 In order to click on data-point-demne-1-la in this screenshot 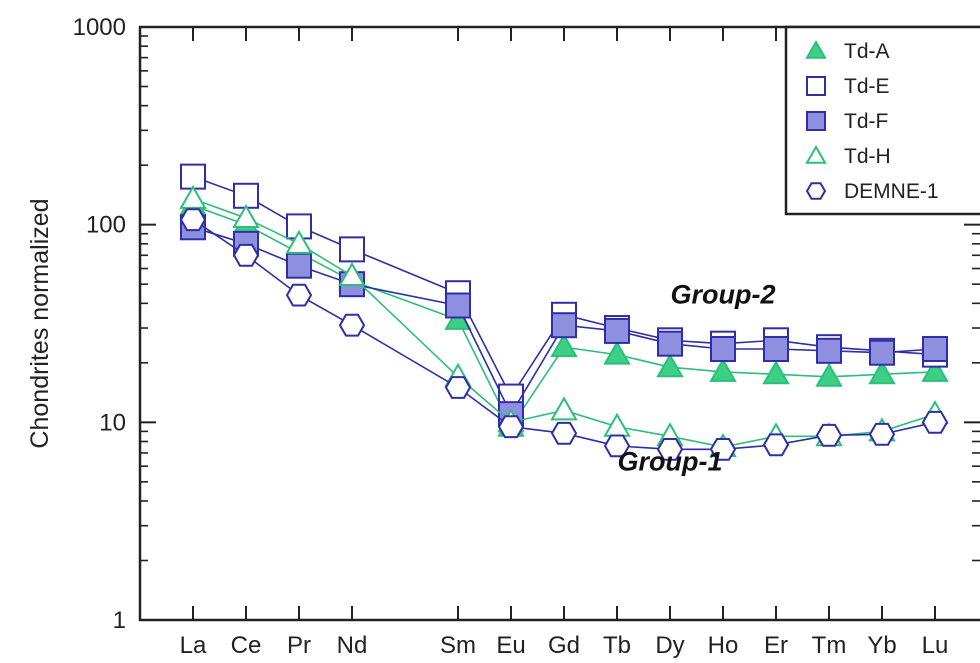, I will do `click(193, 220)`.